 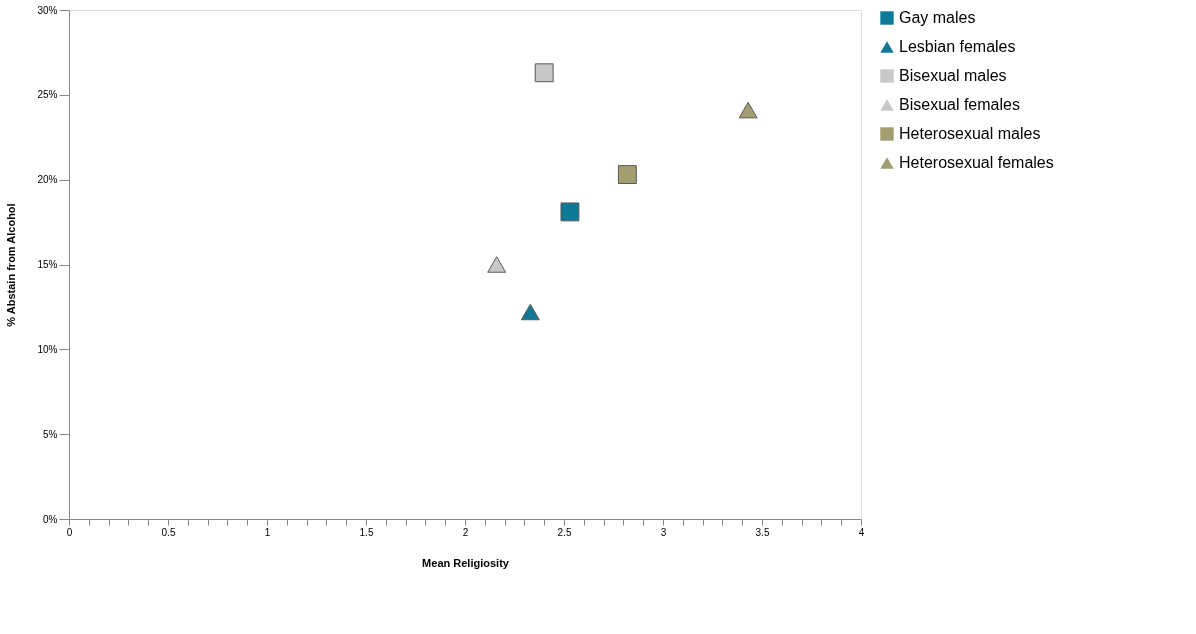 I want to click on legend-label: Lesbian females, so click(x=957, y=46).